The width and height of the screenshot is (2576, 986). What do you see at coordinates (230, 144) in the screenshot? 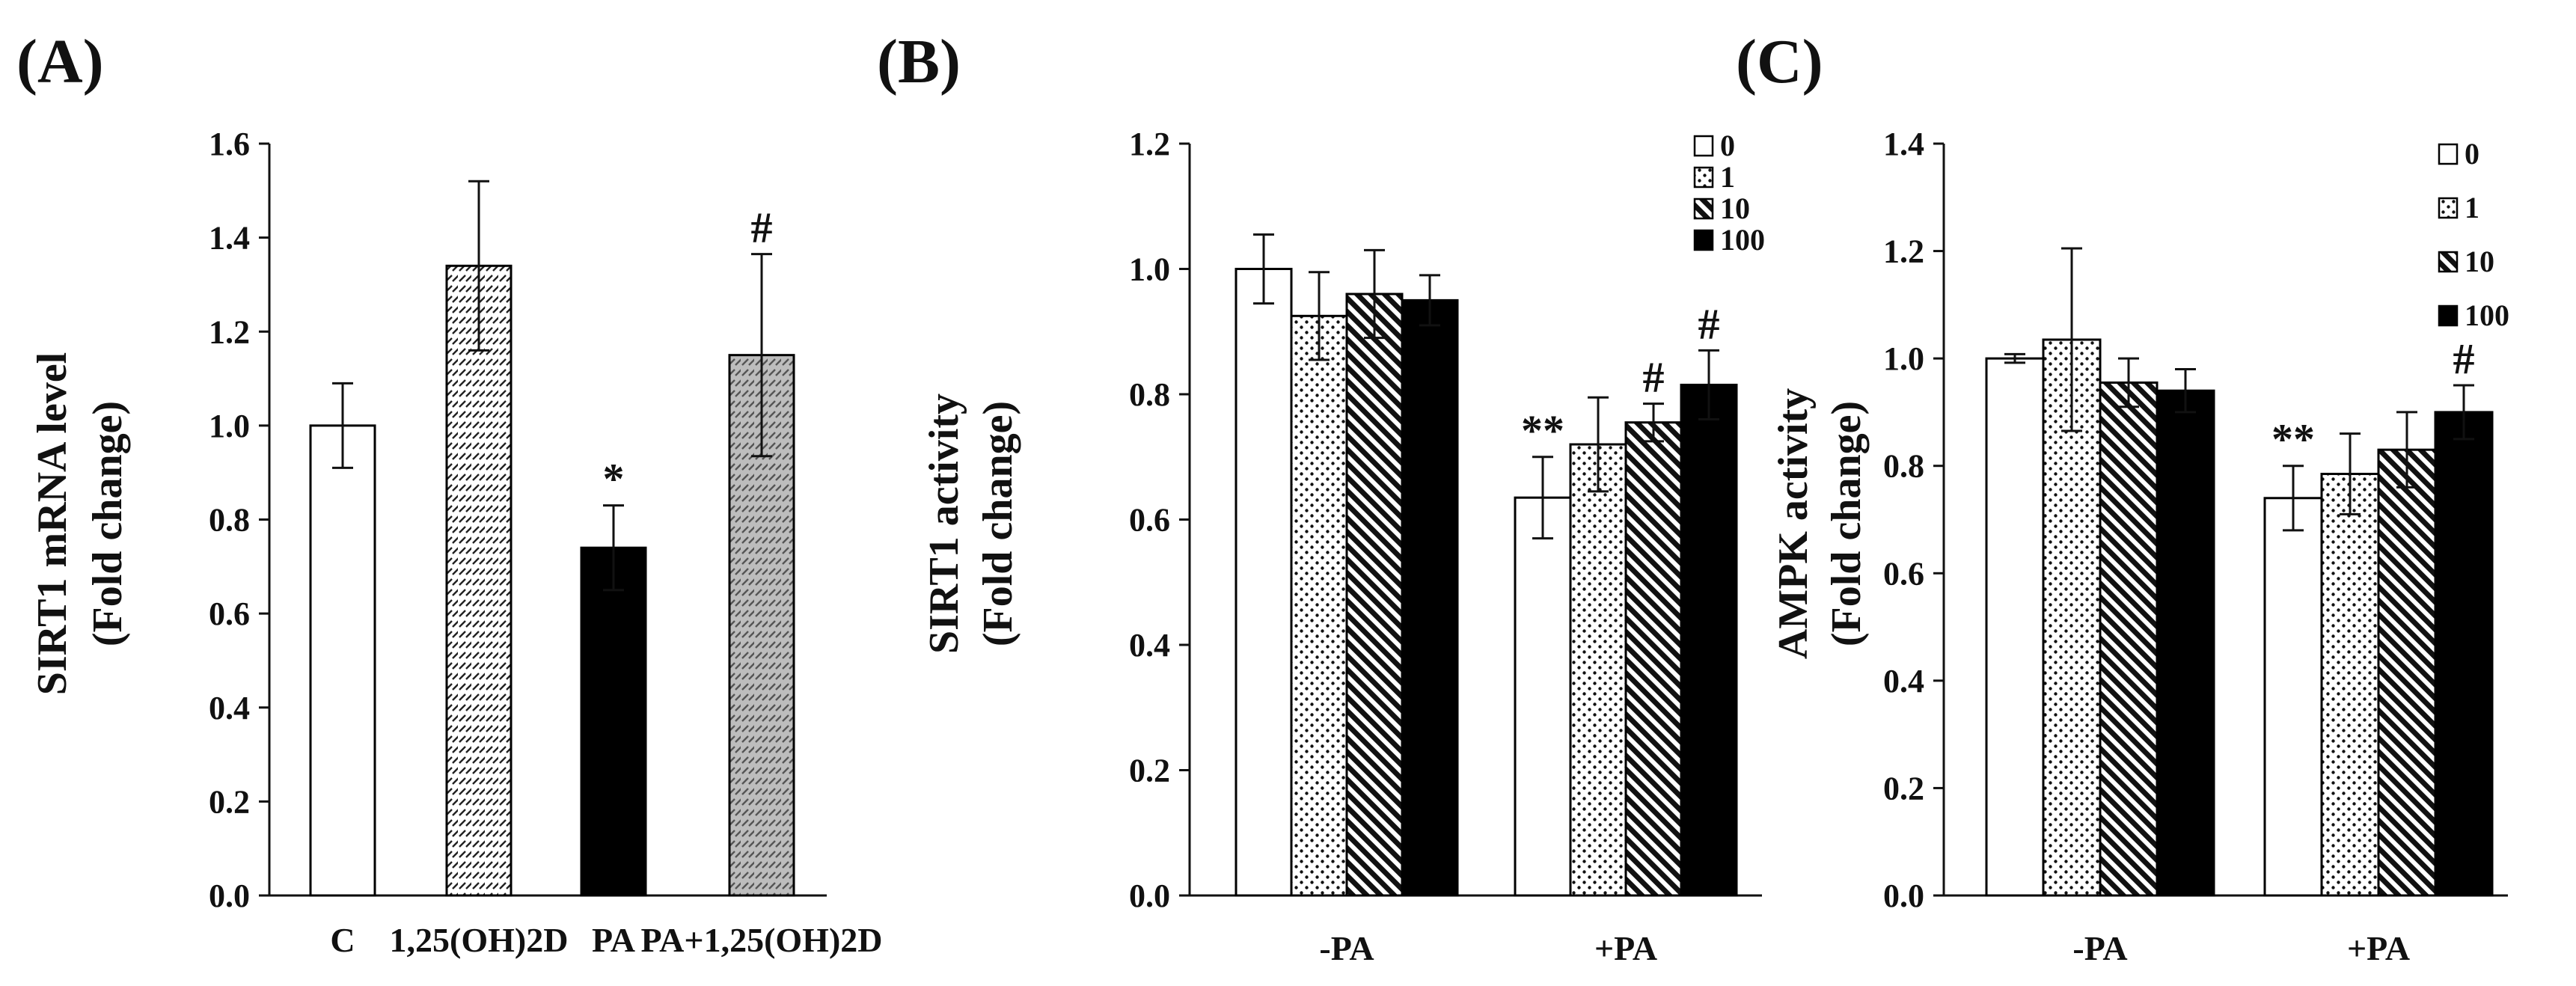
I see `y-tick-label: 1.6` at bounding box center [230, 144].